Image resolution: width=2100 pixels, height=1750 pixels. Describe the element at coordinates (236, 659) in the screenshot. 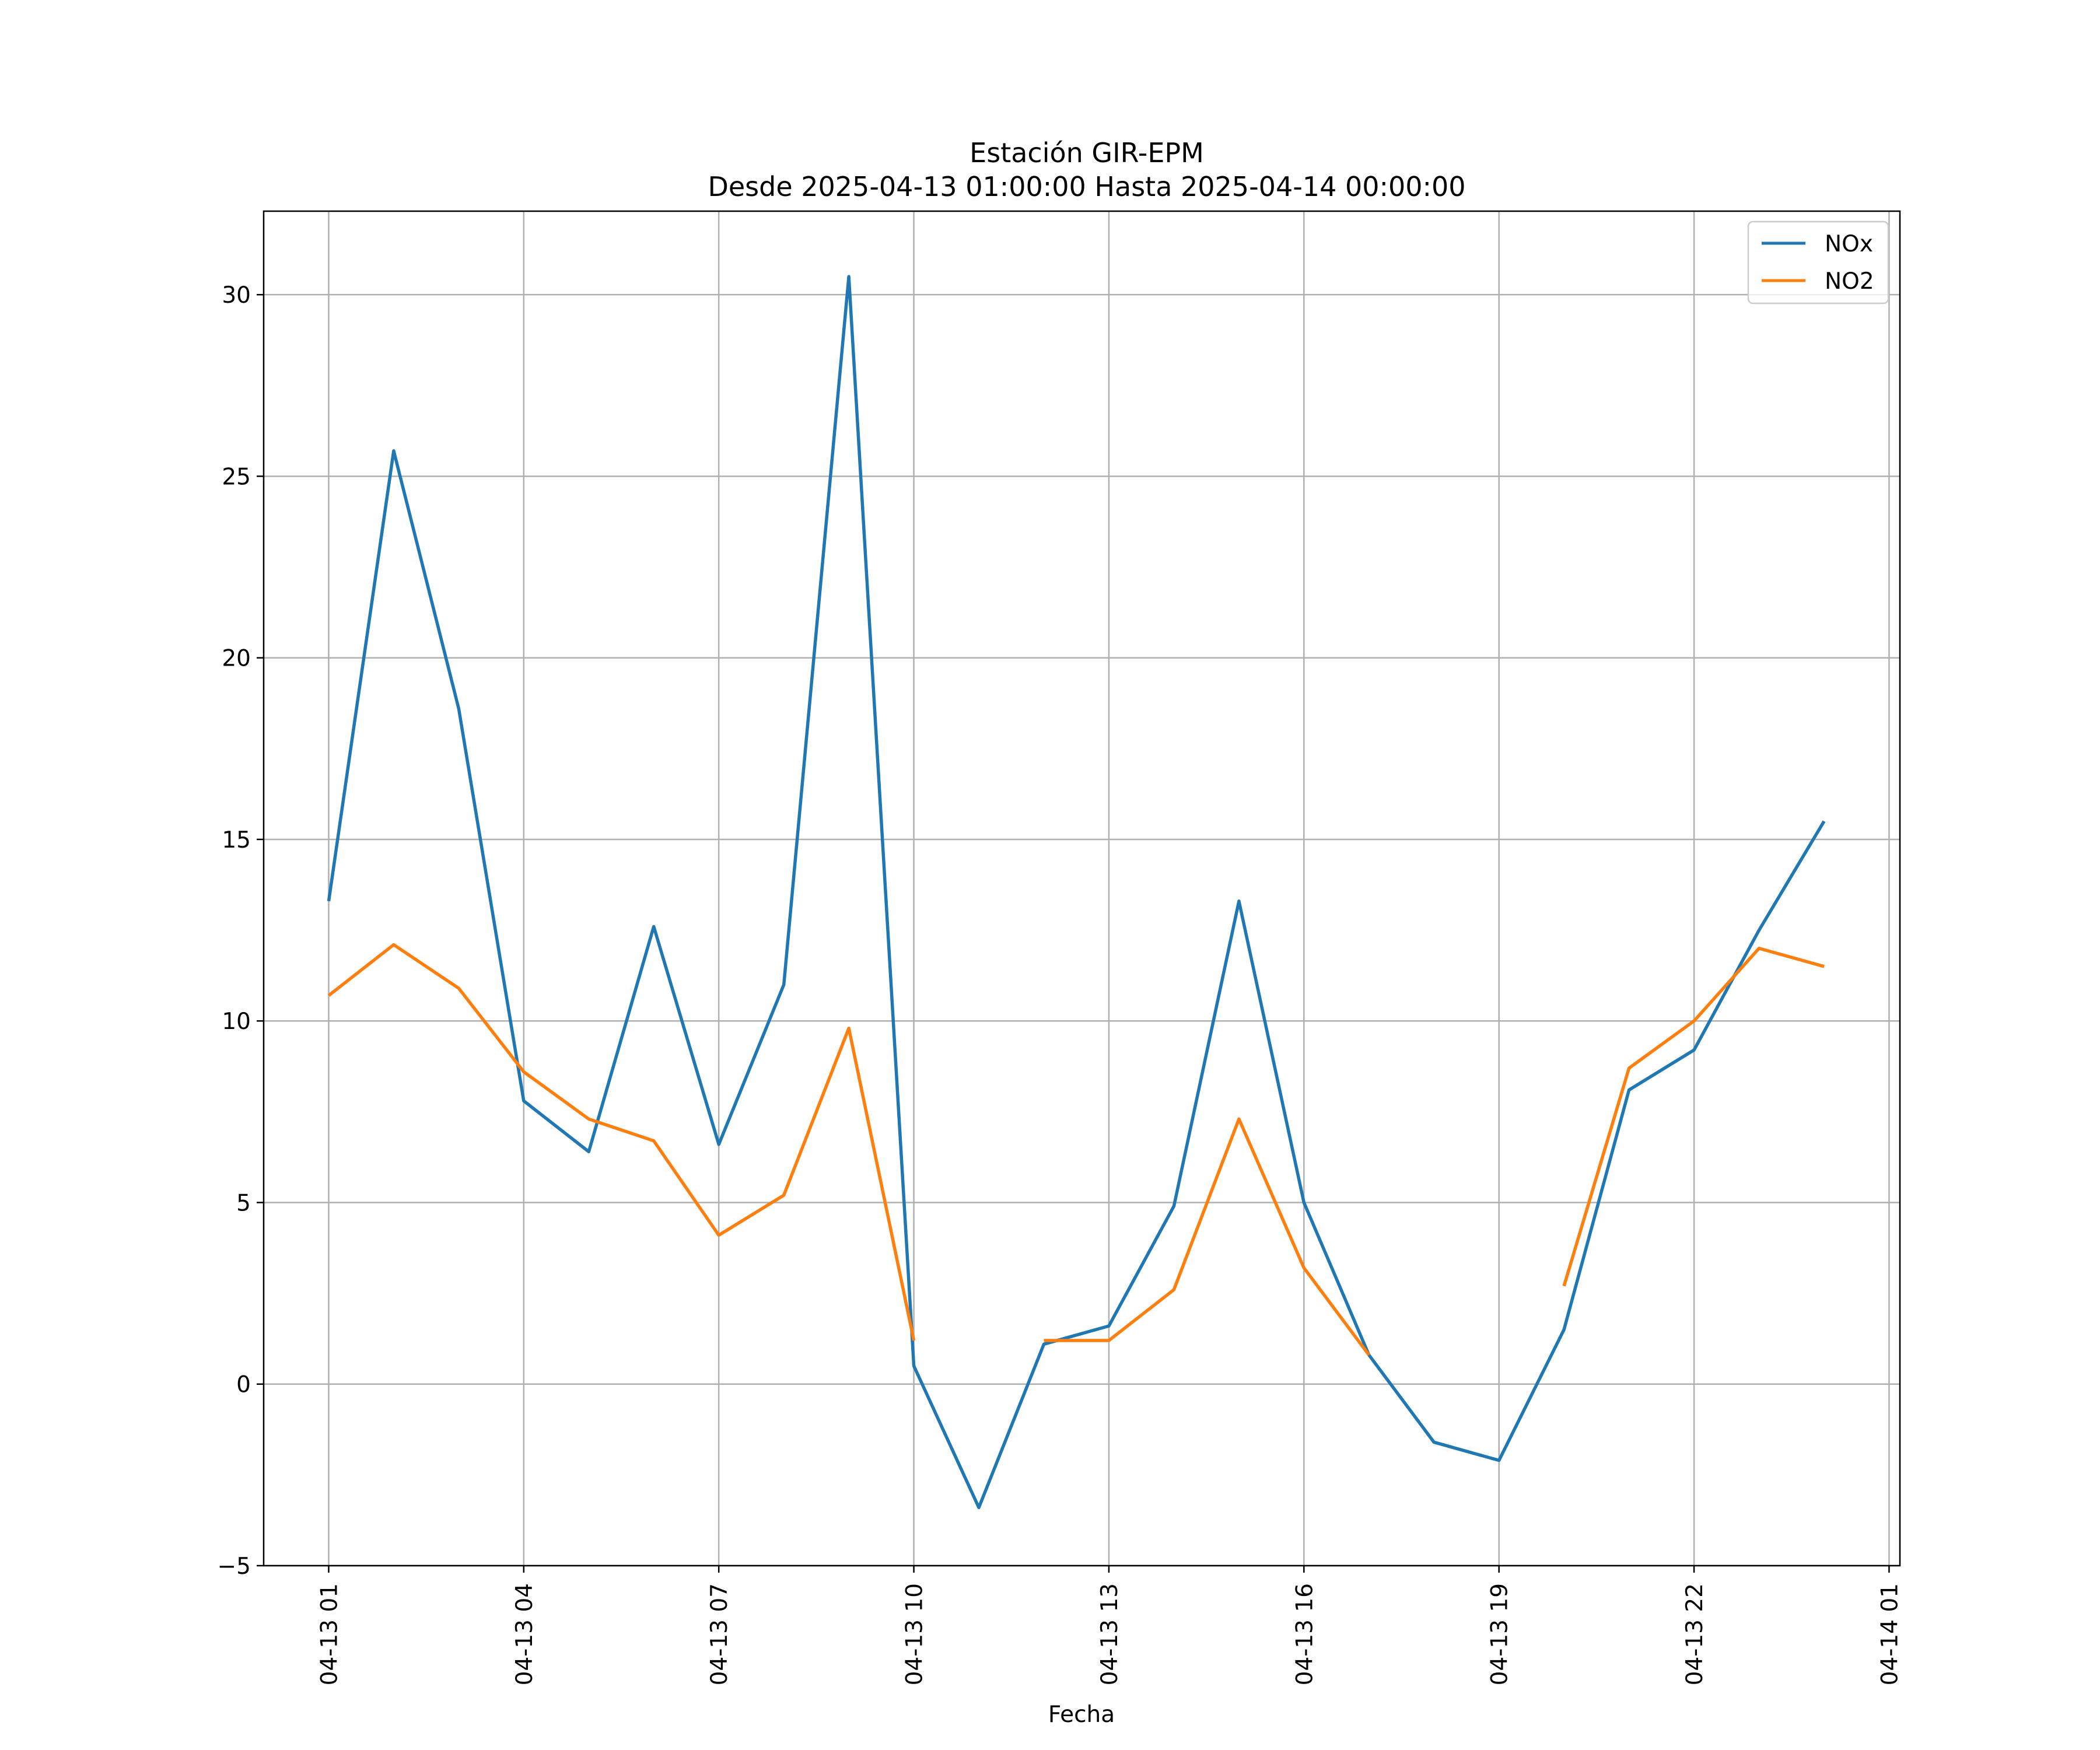

I see `y-tick-label: 20` at that location.